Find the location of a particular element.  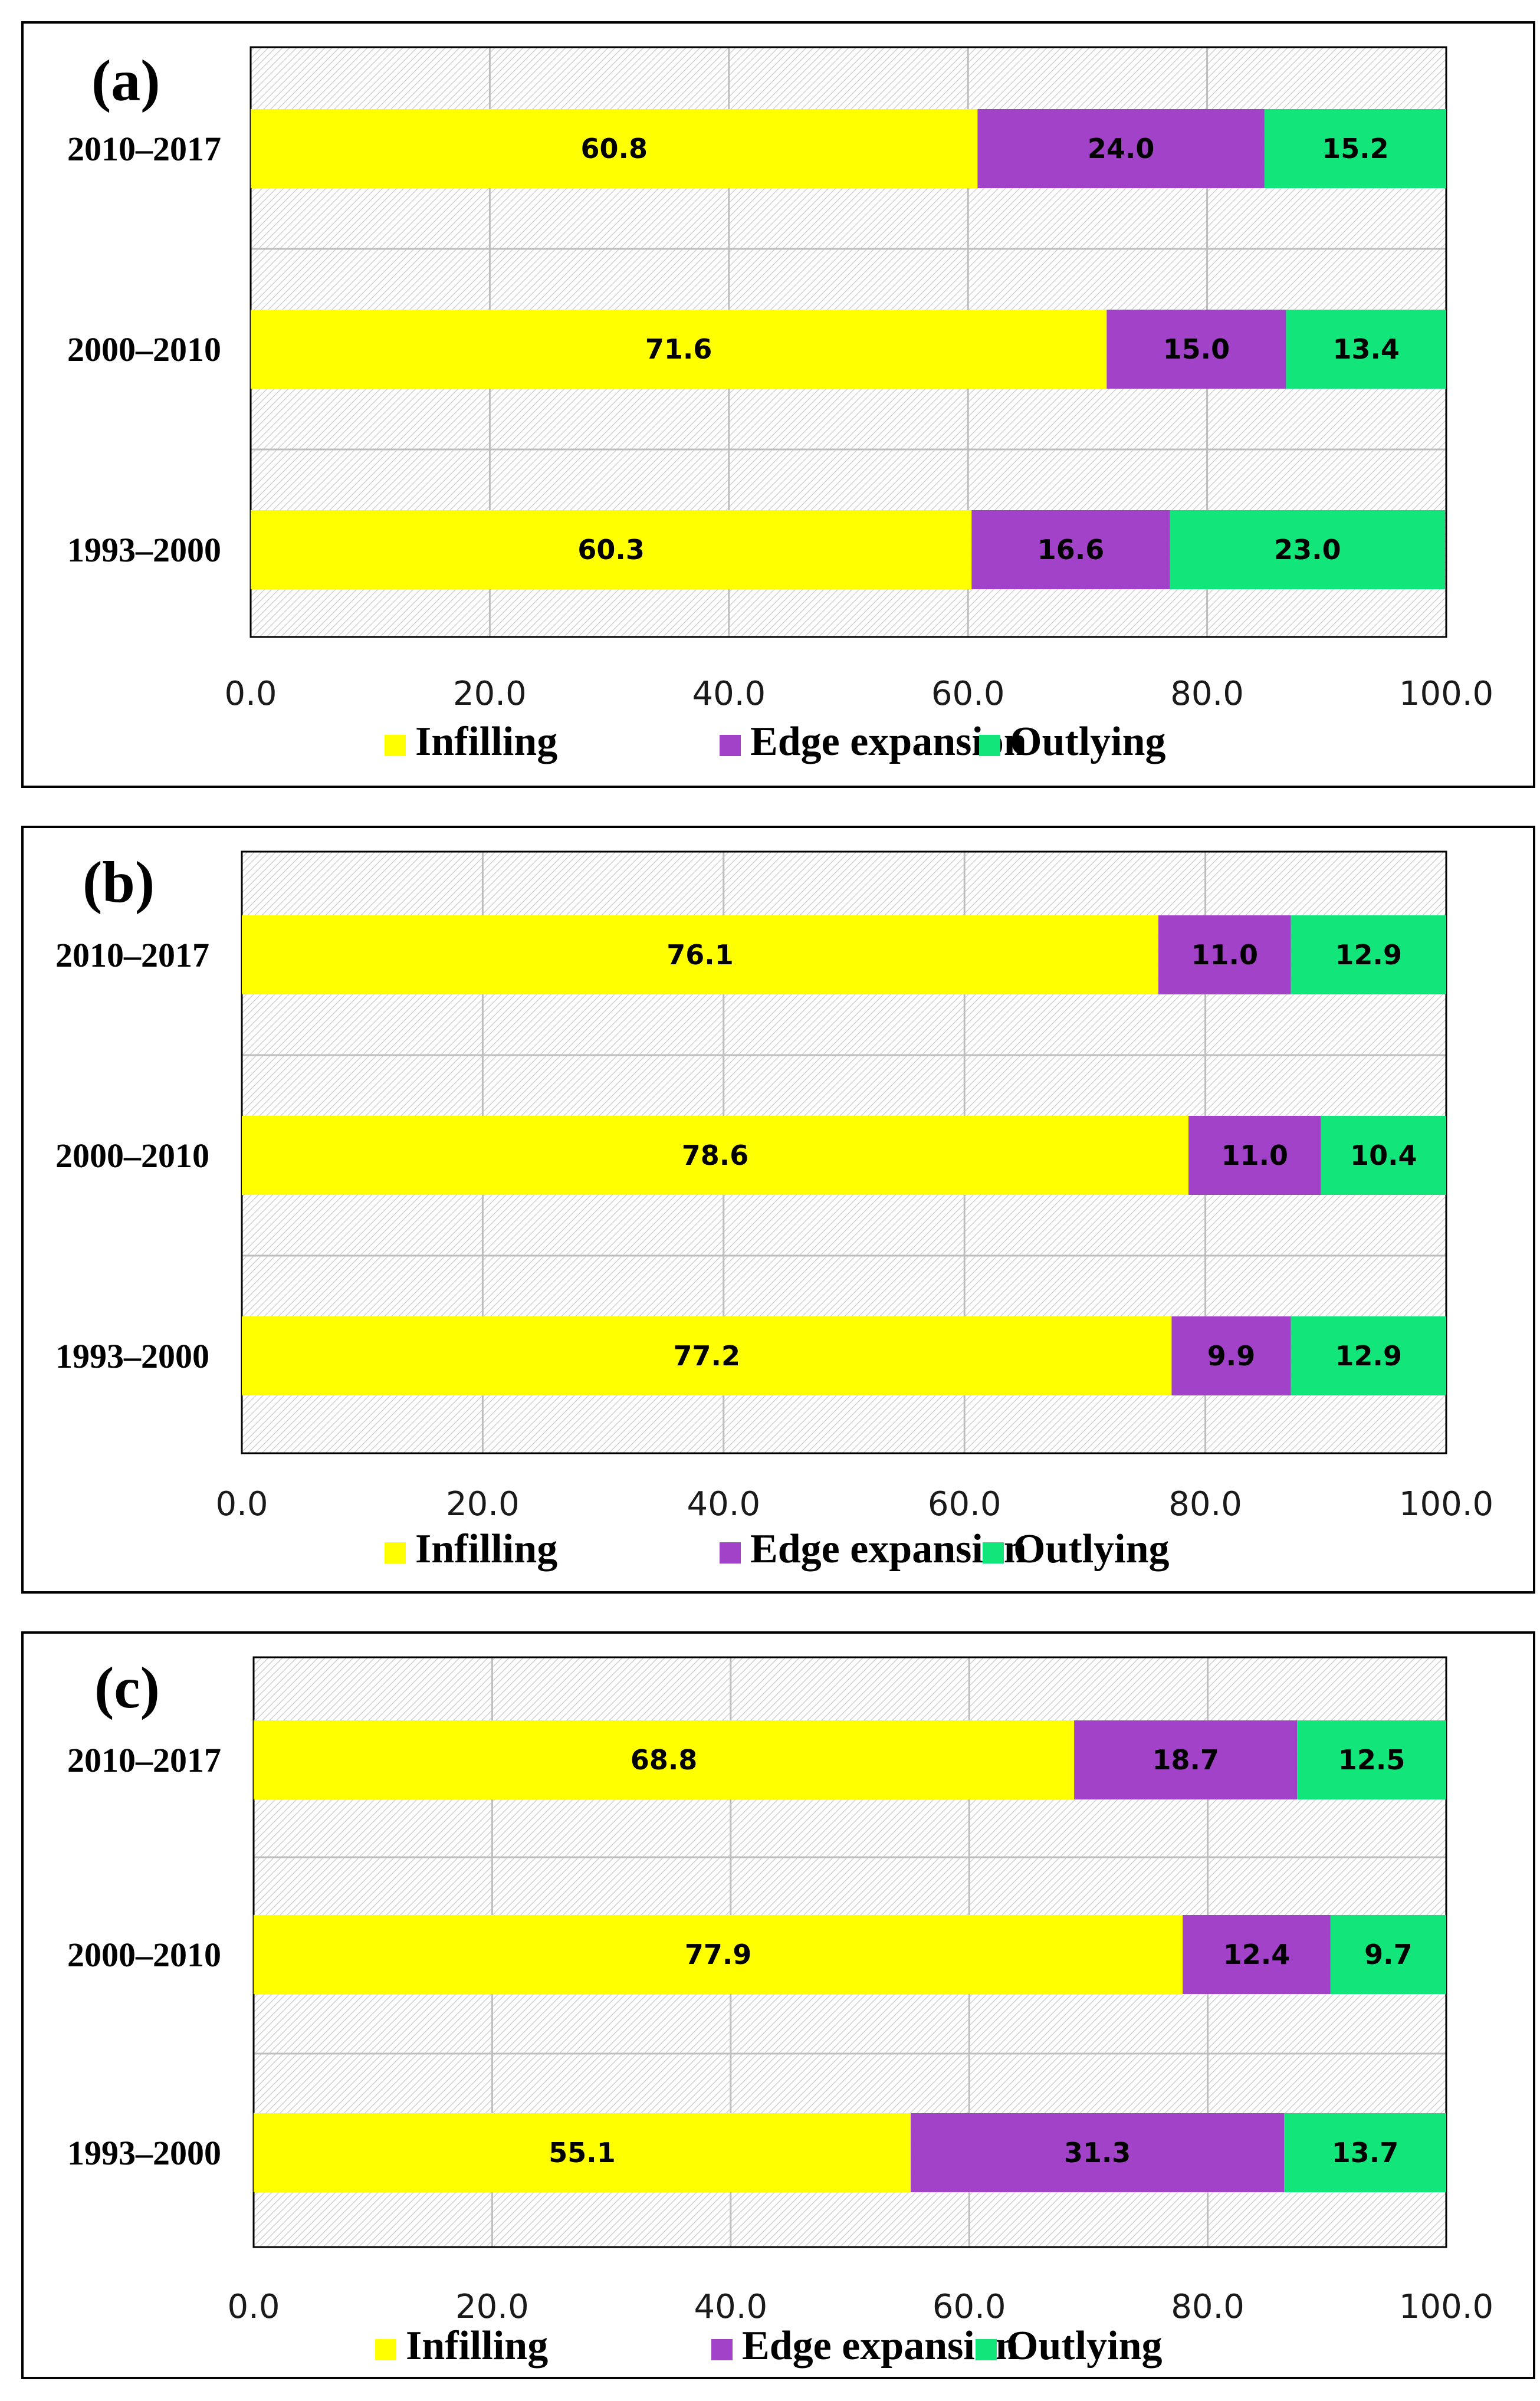

data-label: 12.4 is located at coordinates (1257, 1954).